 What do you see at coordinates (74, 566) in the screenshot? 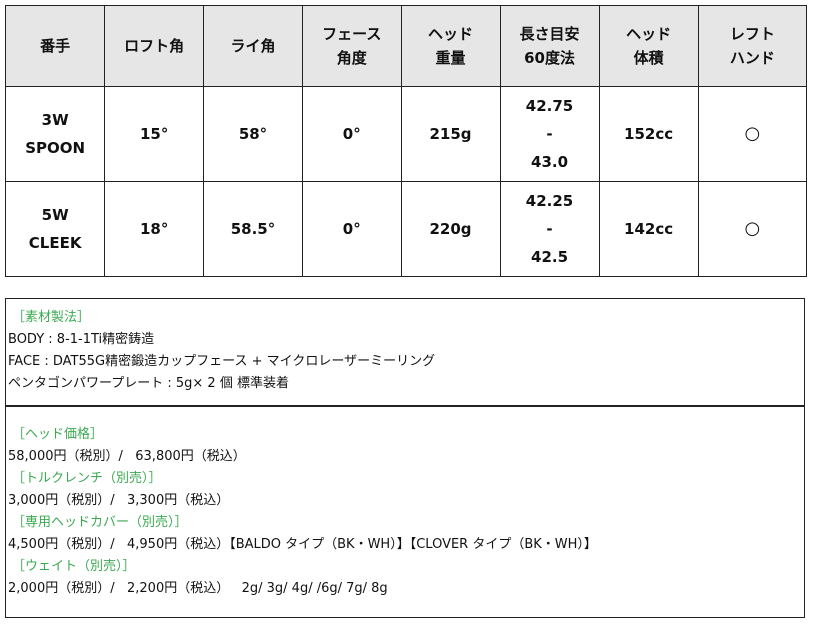
I see `price-heading: ［ウェイト（別売）］` at bounding box center [74, 566].